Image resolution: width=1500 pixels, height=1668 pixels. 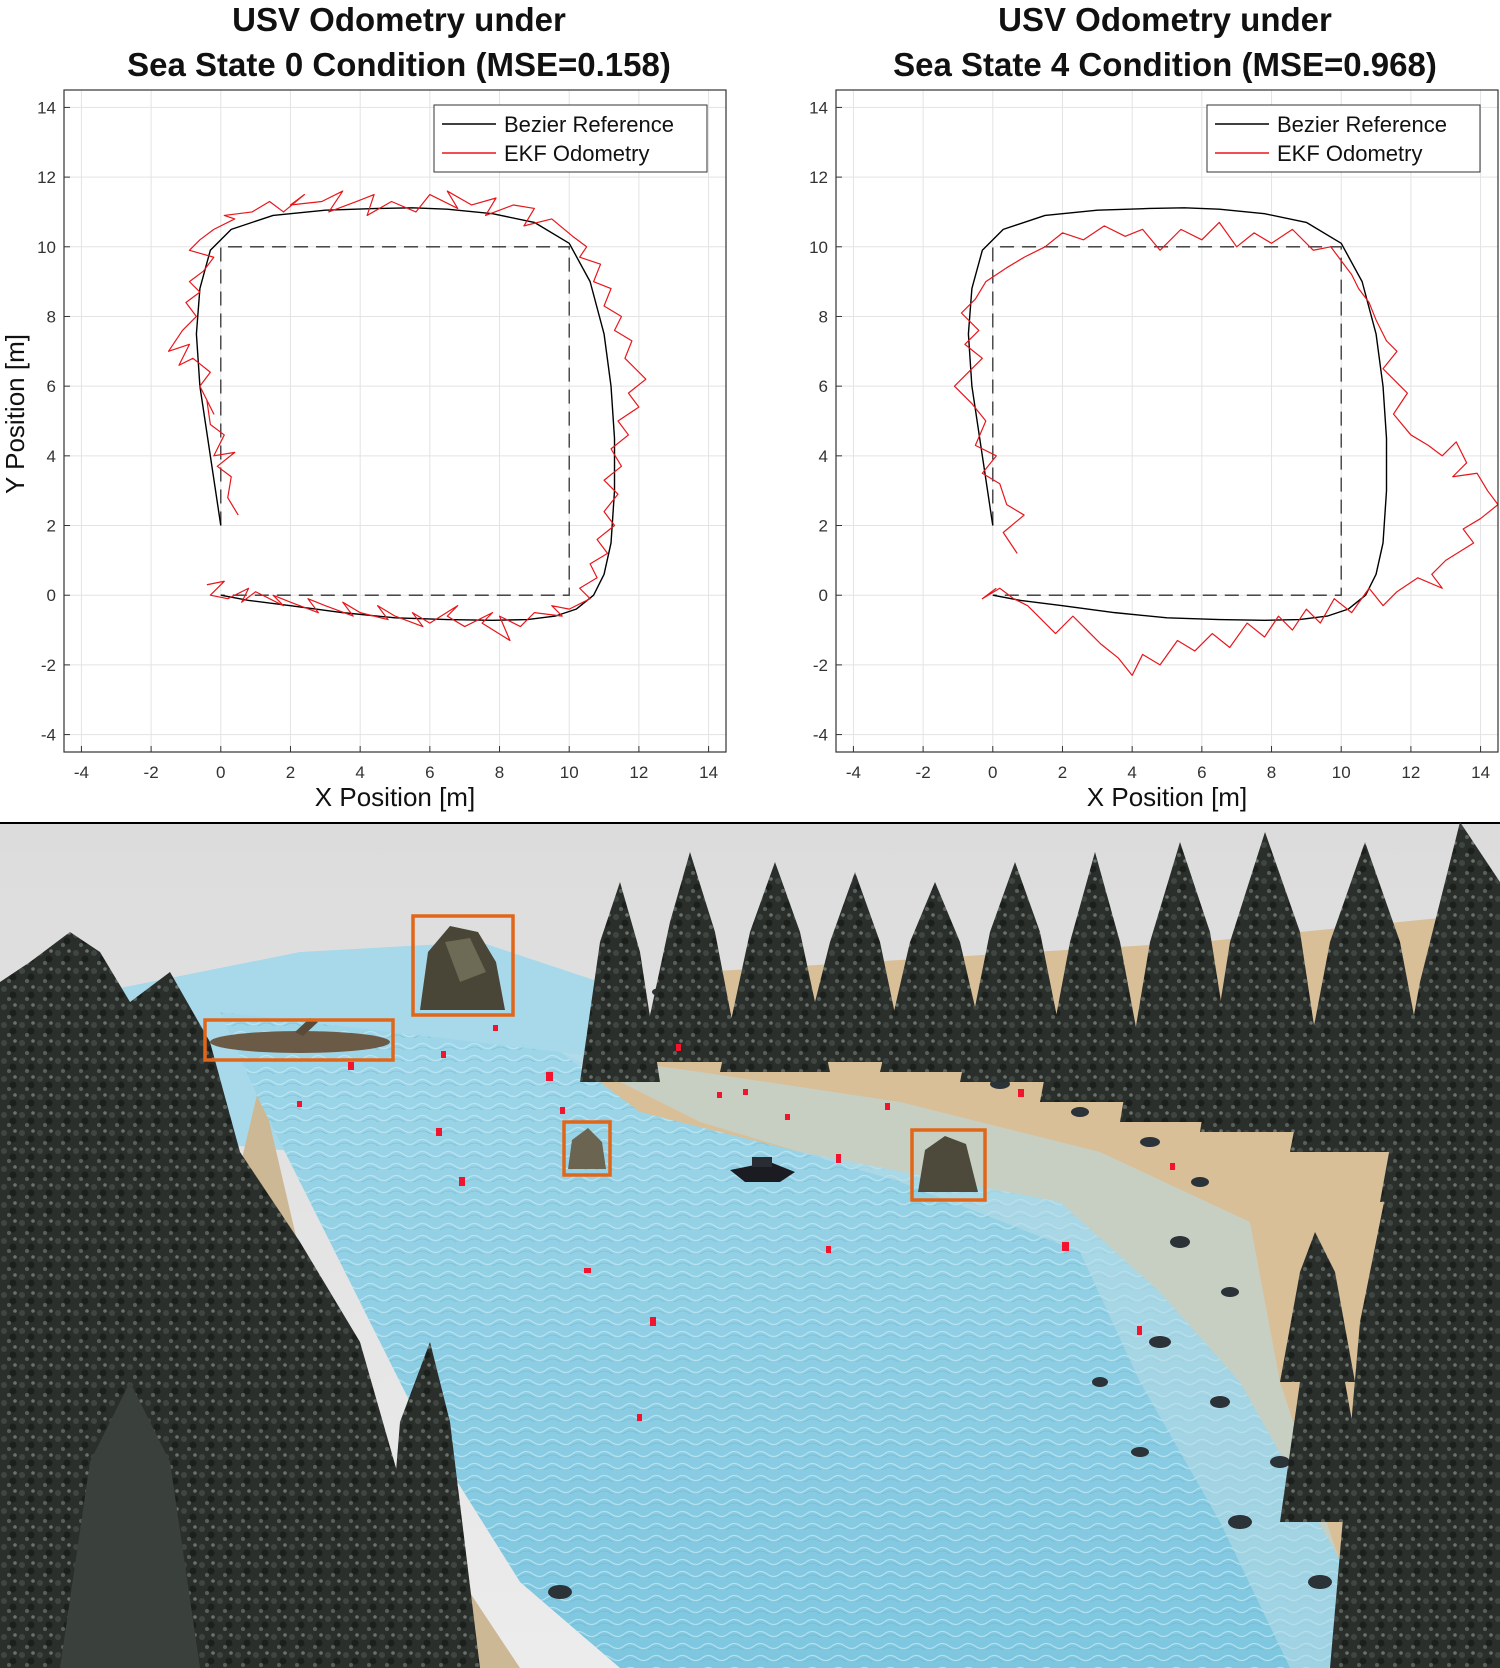 I want to click on reference-waypoint-path, so click(x=1167, y=421).